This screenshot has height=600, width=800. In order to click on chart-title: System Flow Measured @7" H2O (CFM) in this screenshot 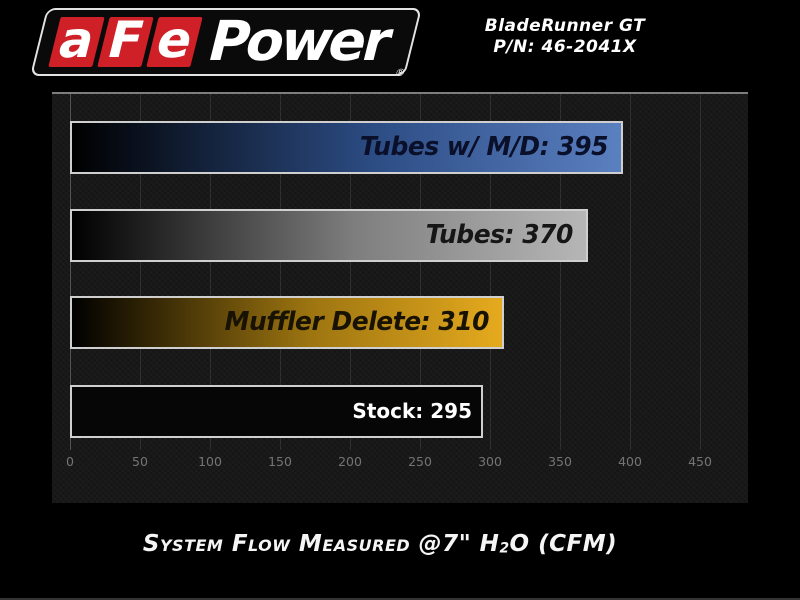, I will do `click(380, 544)`.